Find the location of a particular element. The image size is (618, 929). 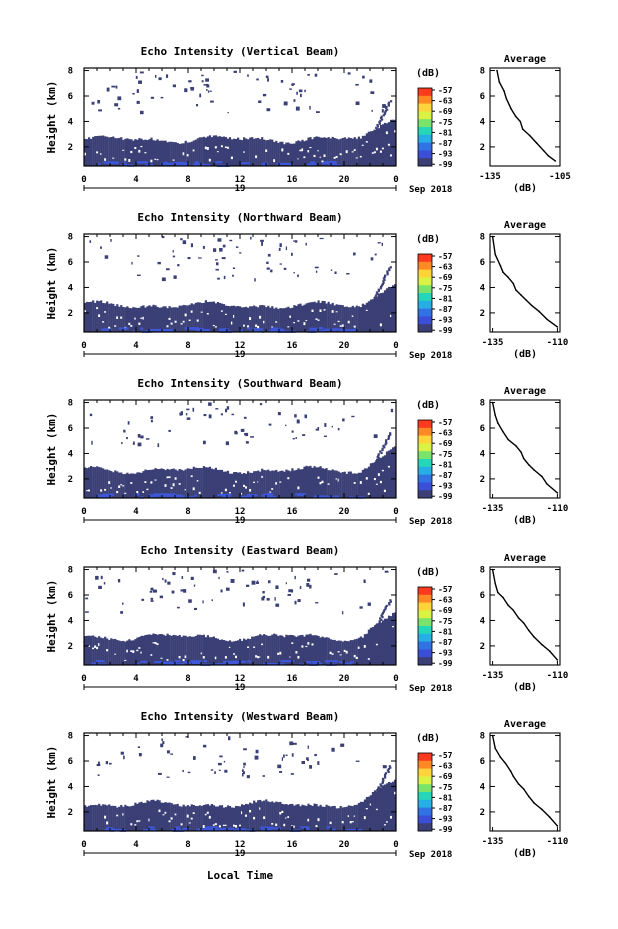

average-frame is located at coordinates (525, 449).